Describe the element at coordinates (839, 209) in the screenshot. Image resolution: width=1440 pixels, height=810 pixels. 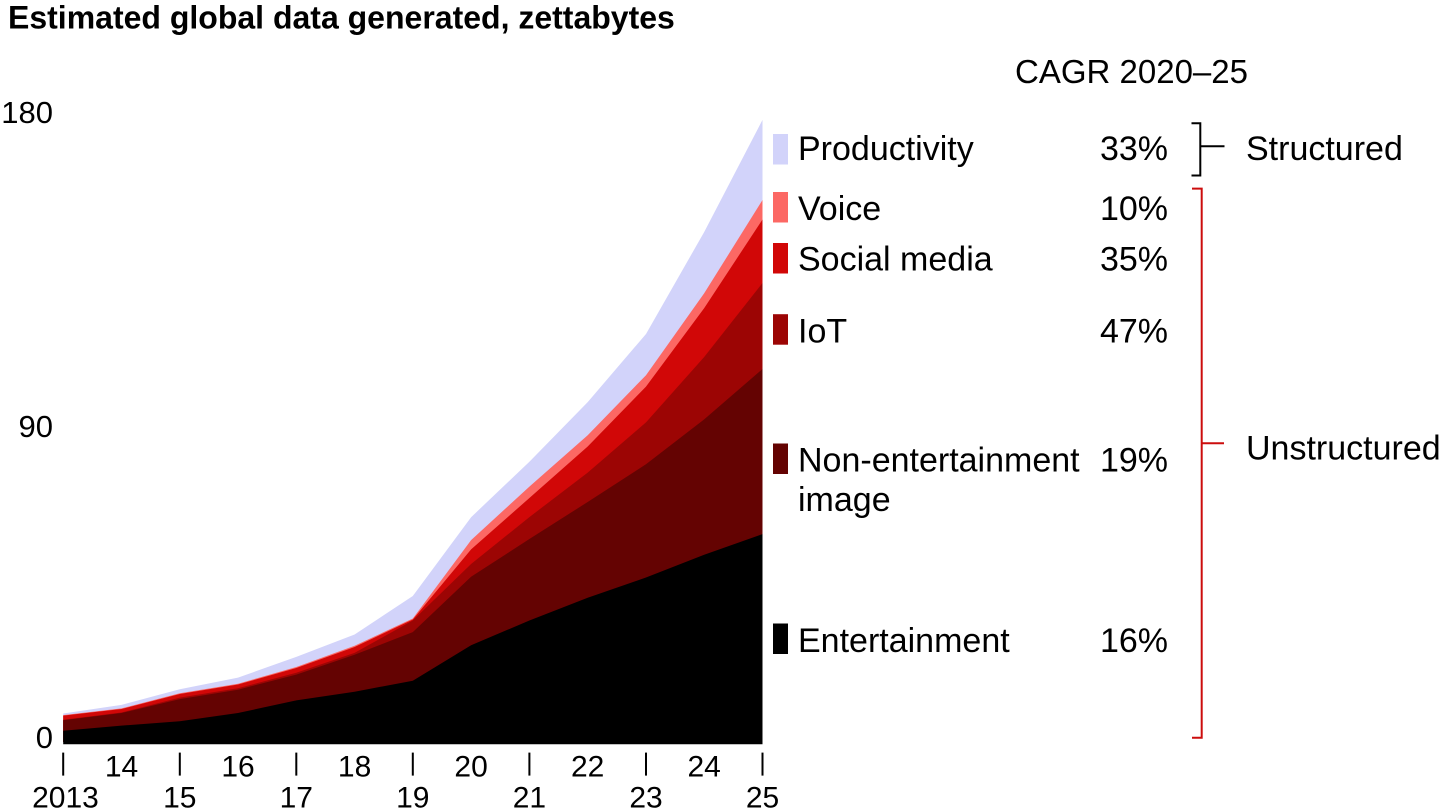
I see `svg-text: Voice` at that location.